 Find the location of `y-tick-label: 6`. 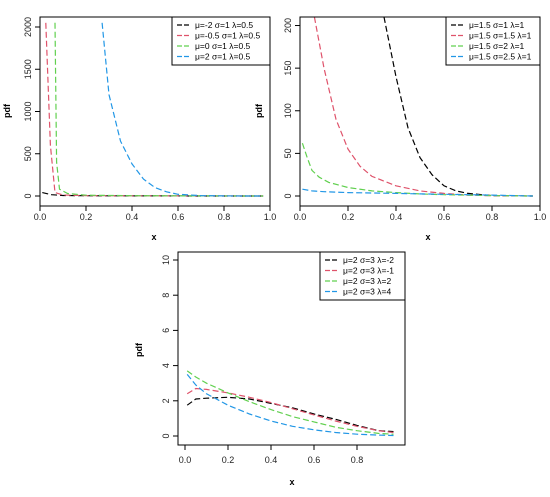

y-tick-label: 6 is located at coordinates (166, 330).